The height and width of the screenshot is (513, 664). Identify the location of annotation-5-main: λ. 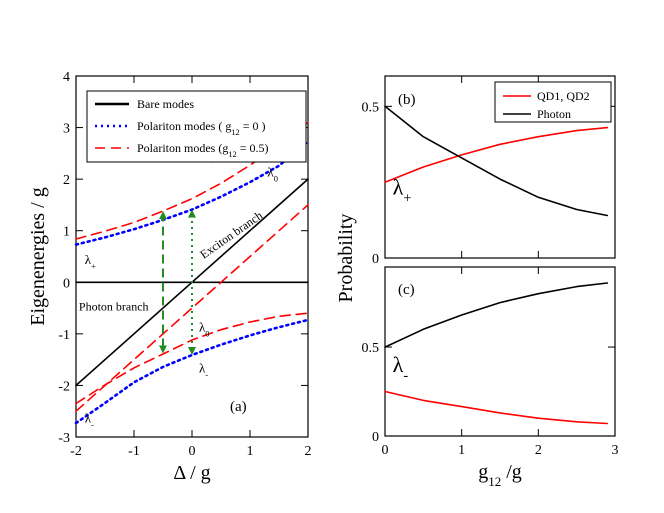
(88, 418).